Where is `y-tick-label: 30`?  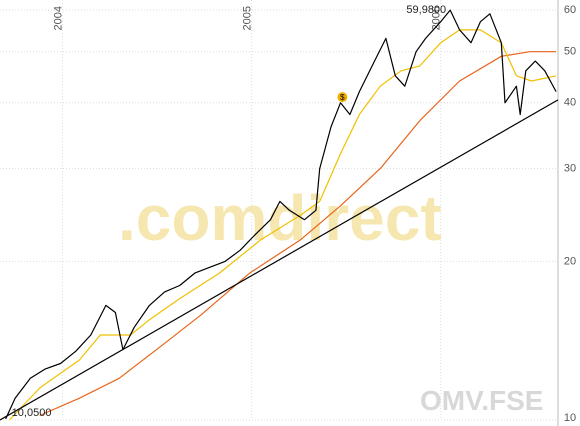 y-tick-label: 30 is located at coordinates (570, 169).